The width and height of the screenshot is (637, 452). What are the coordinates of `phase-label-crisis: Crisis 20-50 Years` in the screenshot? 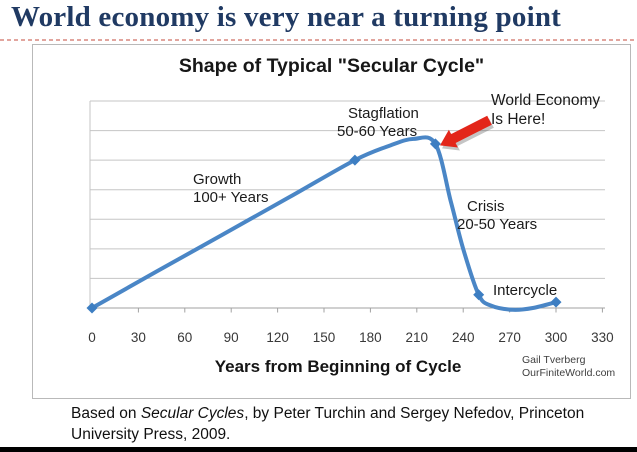 It's located at (497, 215).